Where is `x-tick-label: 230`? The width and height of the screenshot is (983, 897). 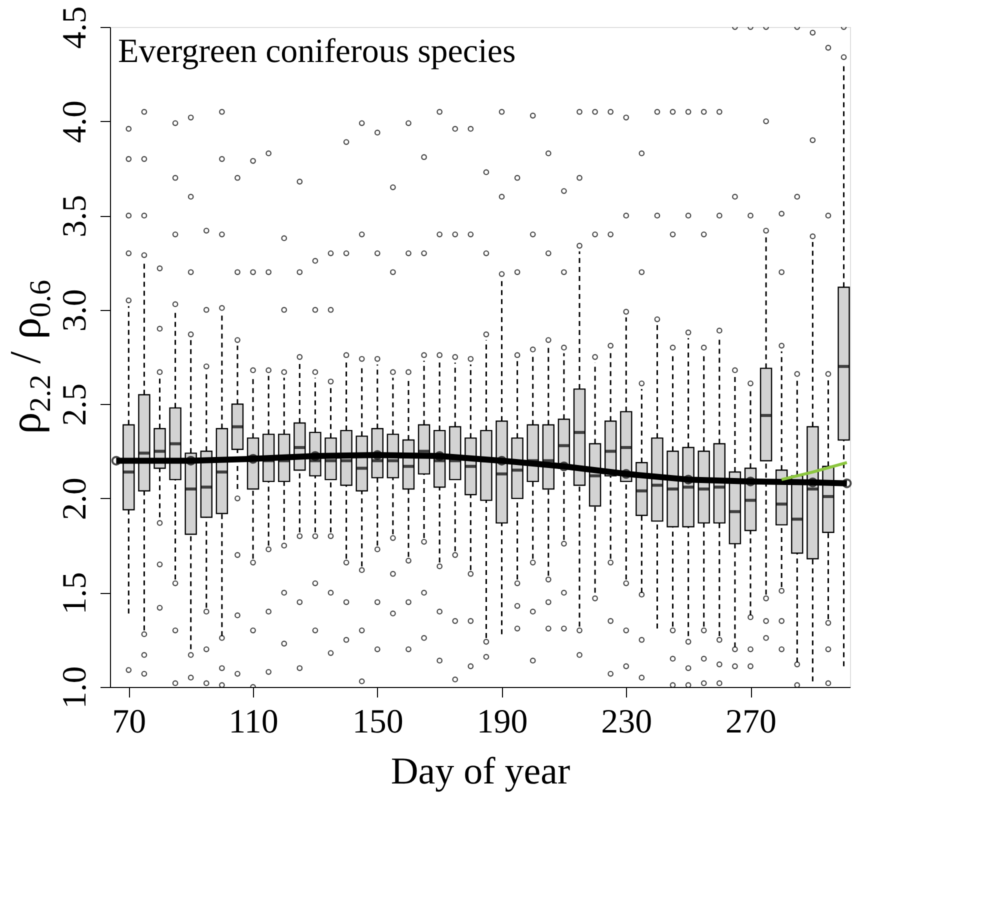 x-tick-label: 230 is located at coordinates (626, 722).